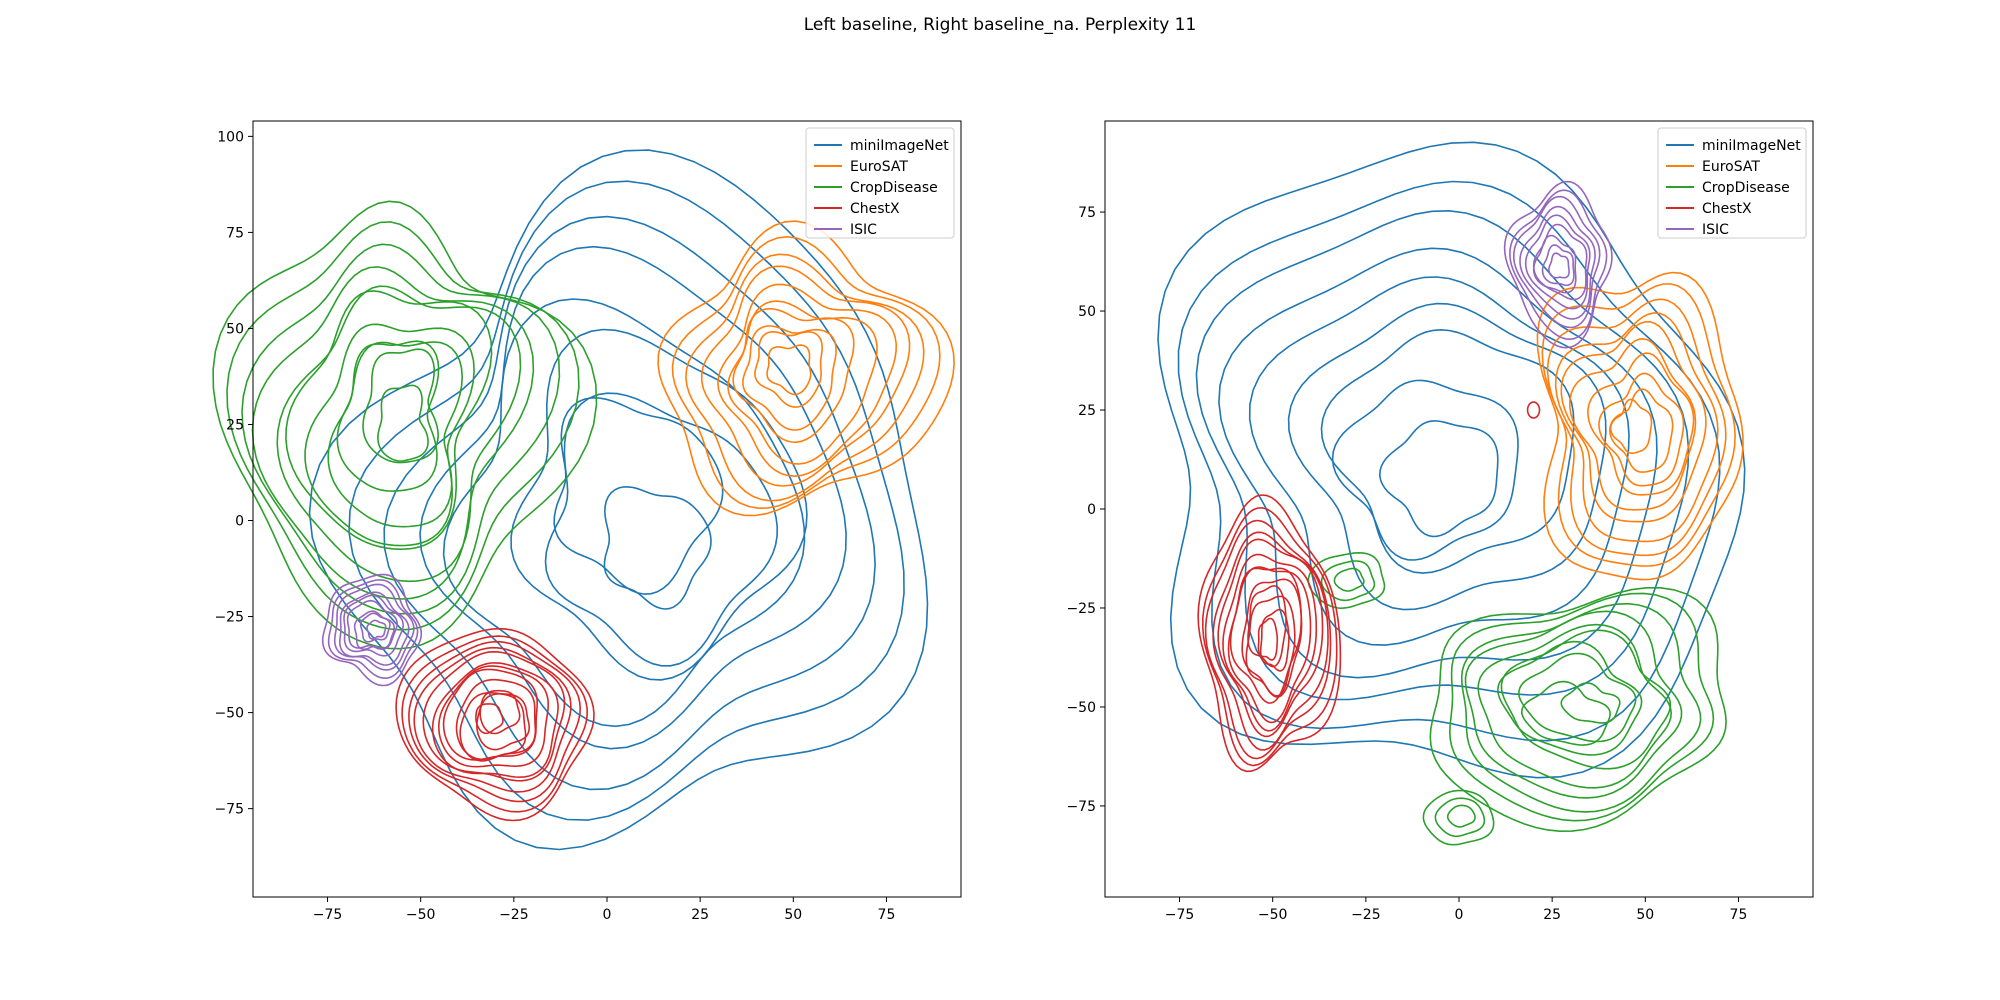 The width and height of the screenshot is (2000, 1000). What do you see at coordinates (328, 915) in the screenshot?
I see `x-tick-label: −75` at bounding box center [328, 915].